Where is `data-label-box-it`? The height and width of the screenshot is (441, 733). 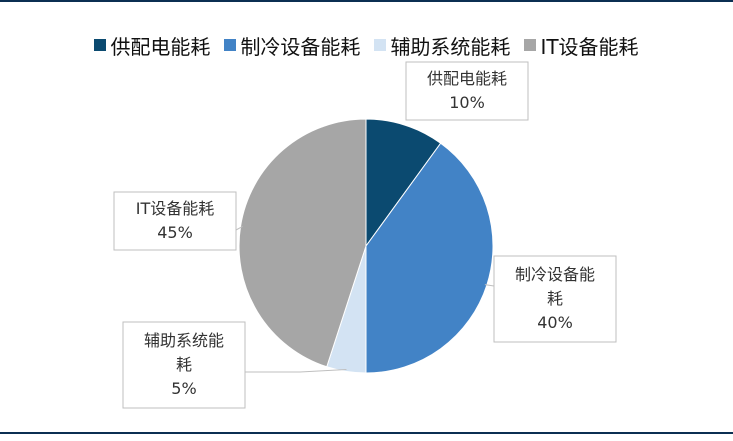 data-label-box-it is located at coordinates (175, 221).